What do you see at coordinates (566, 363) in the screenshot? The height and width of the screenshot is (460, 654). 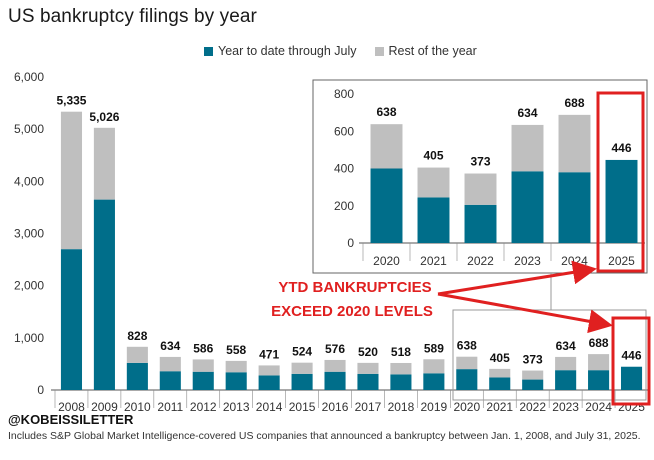 I see `main-bar-rest-2023` at bounding box center [566, 363].